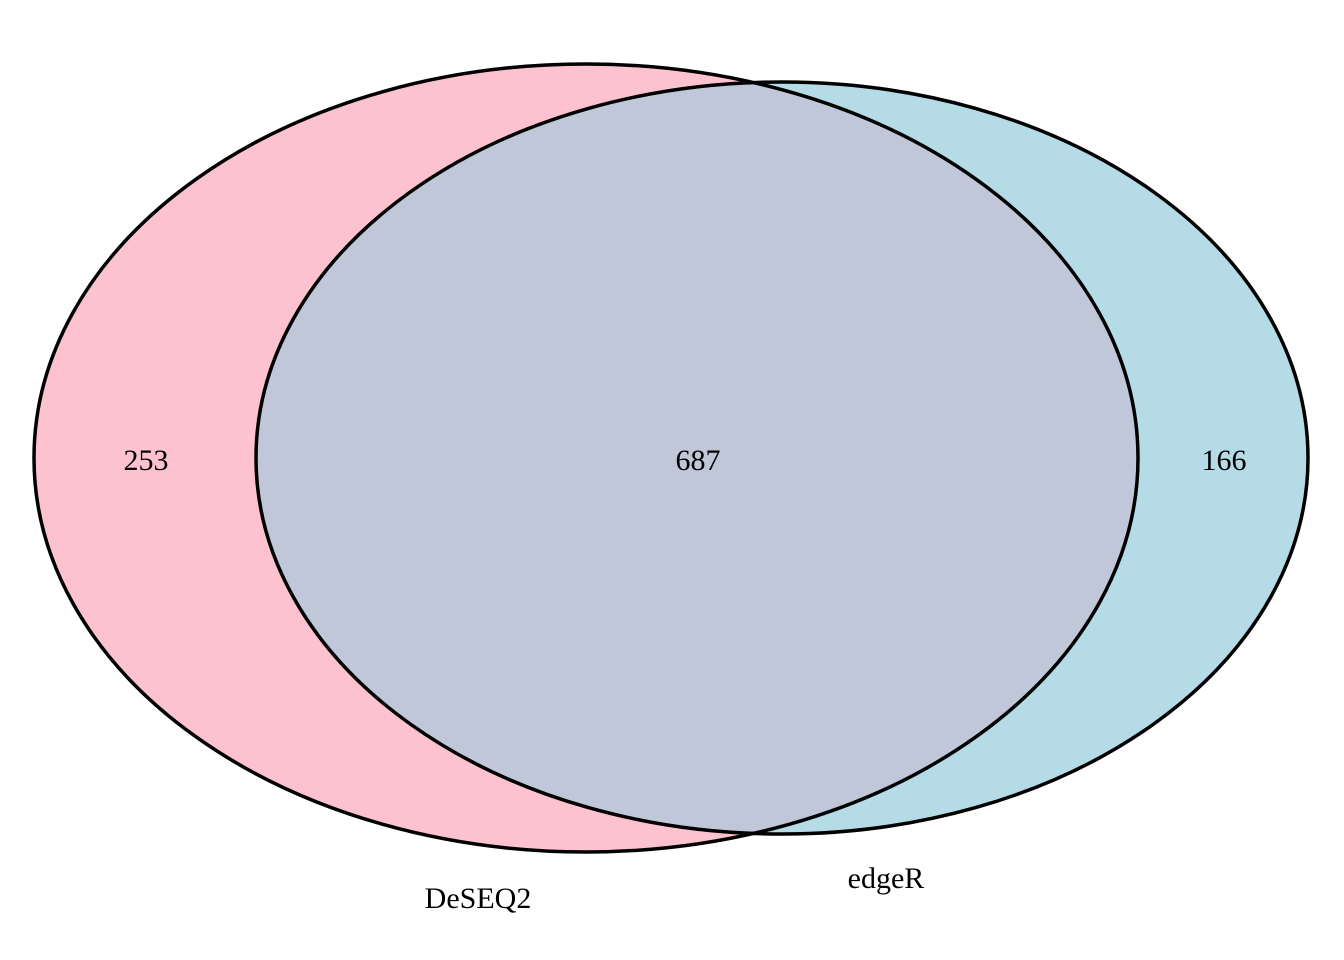 This screenshot has height=960, width=1344. What do you see at coordinates (886, 878) in the screenshot?
I see `label-edger: edgeR` at bounding box center [886, 878].